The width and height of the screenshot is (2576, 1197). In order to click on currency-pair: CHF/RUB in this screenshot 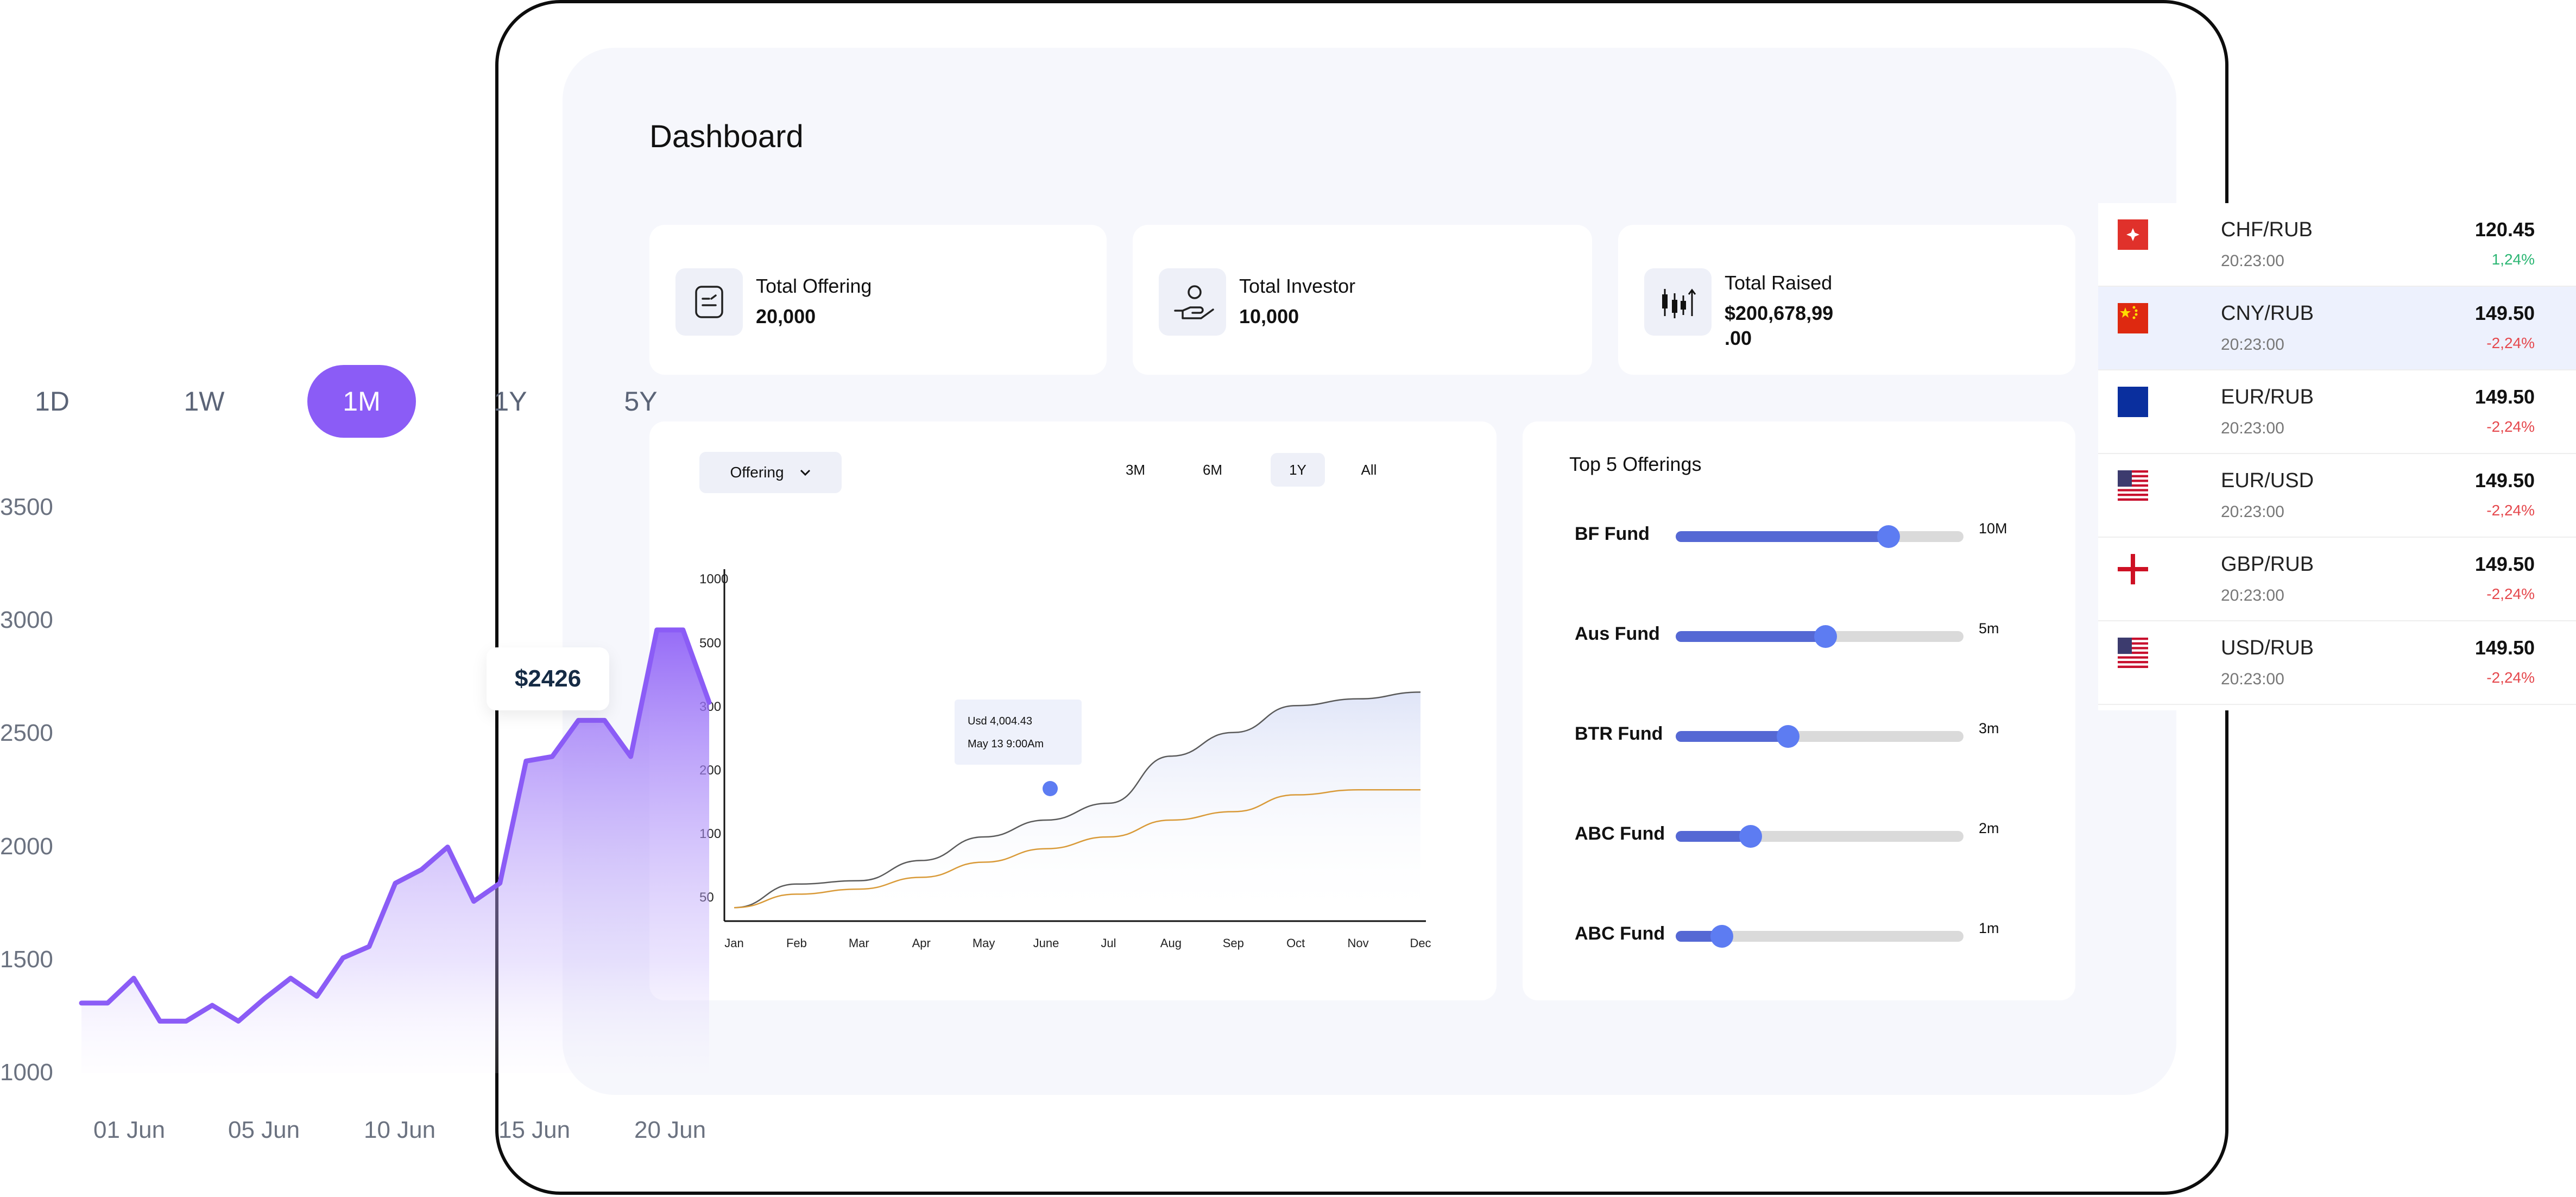, I will do `click(2267, 229)`.